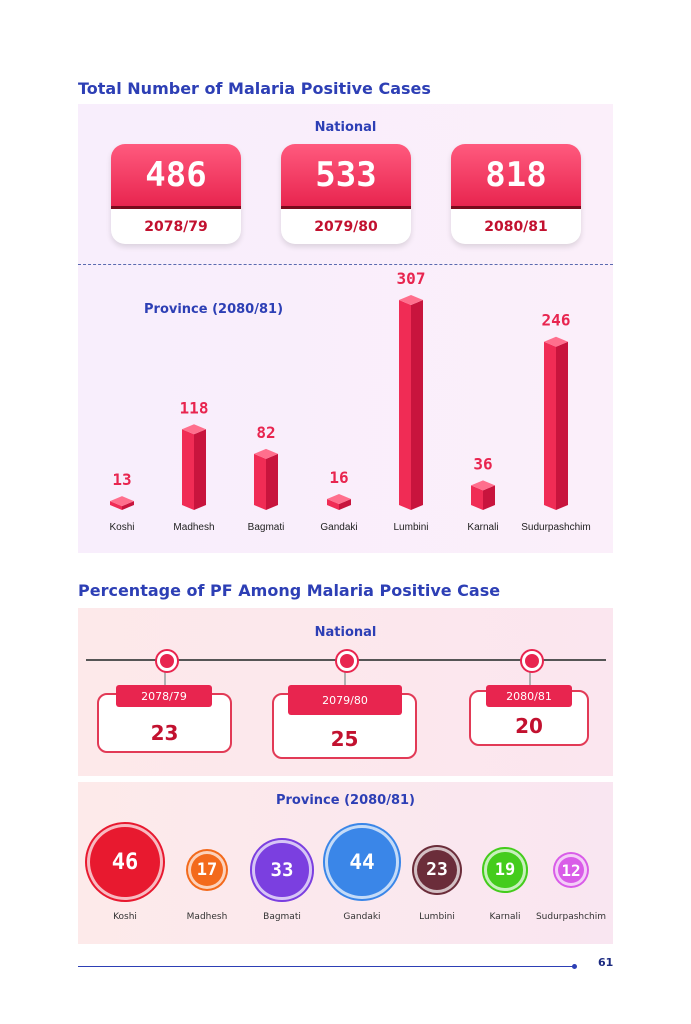  What do you see at coordinates (207, 917) in the screenshot?
I see `bubble-category-label: Madhesh` at bounding box center [207, 917].